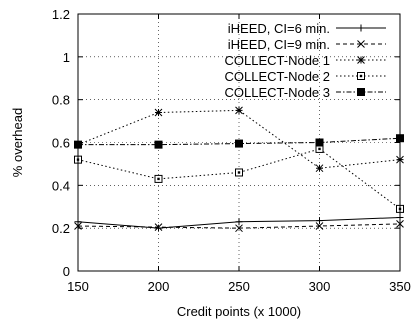 This screenshot has width=414, height=328. Describe the element at coordinates (61, 14) in the screenshot. I see `y-tick-label: 1.2` at that location.